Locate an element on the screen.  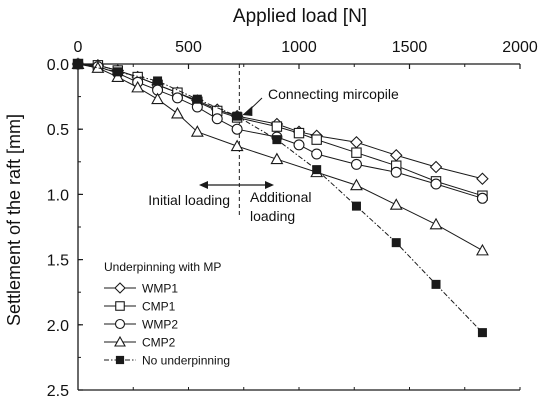
y-tick-label: 1.5 is located at coordinates (58, 261).